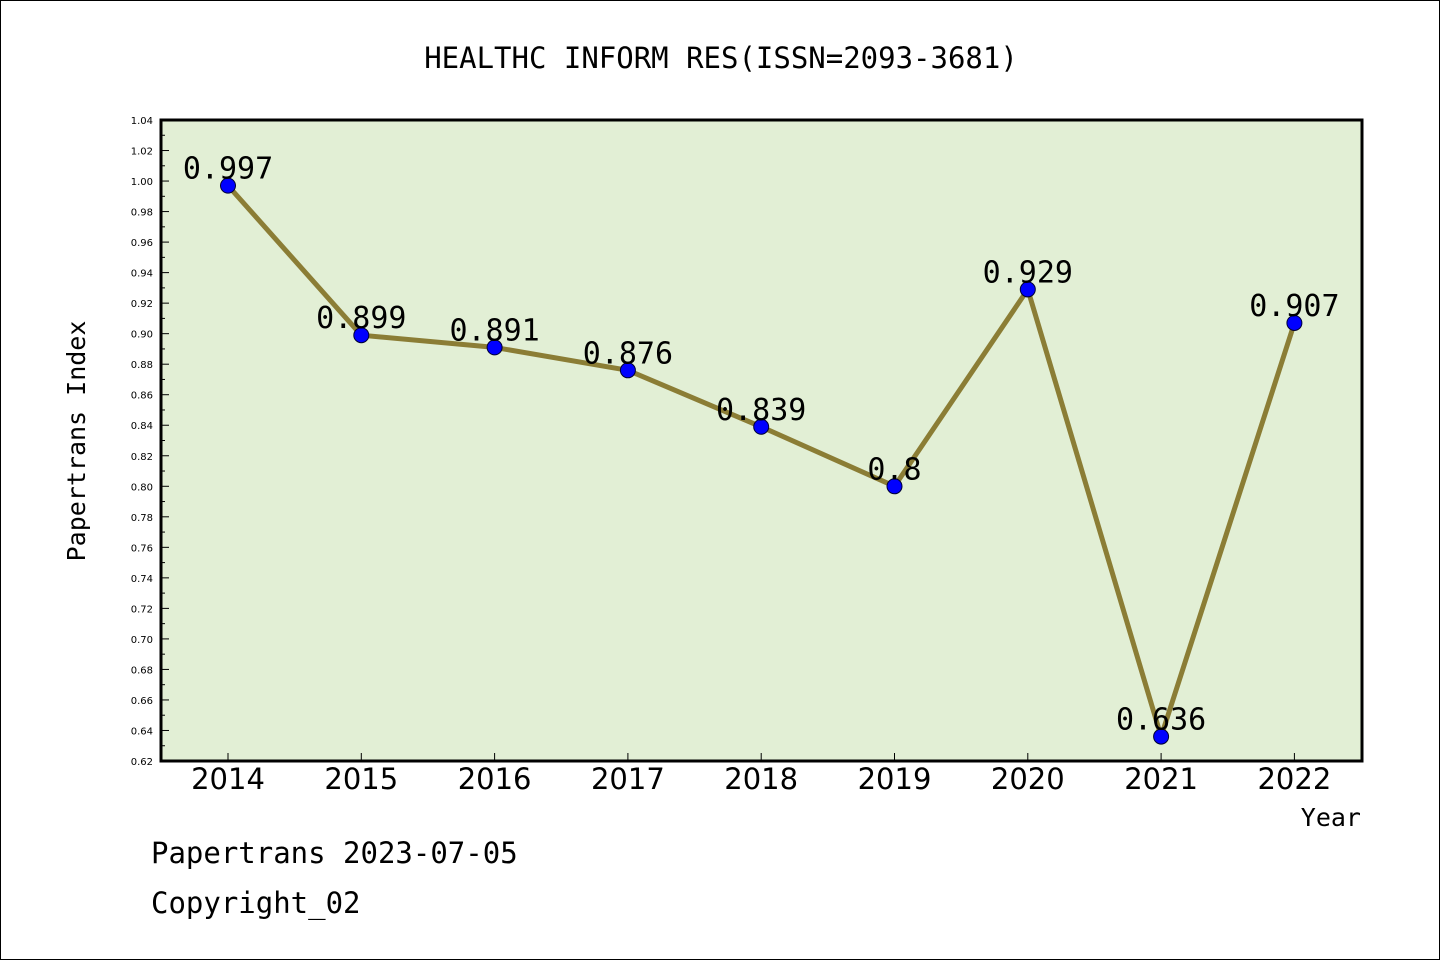 The image size is (1440, 961). Describe the element at coordinates (142, 609) in the screenshot. I see `y-tick-label: 0.72` at that location.